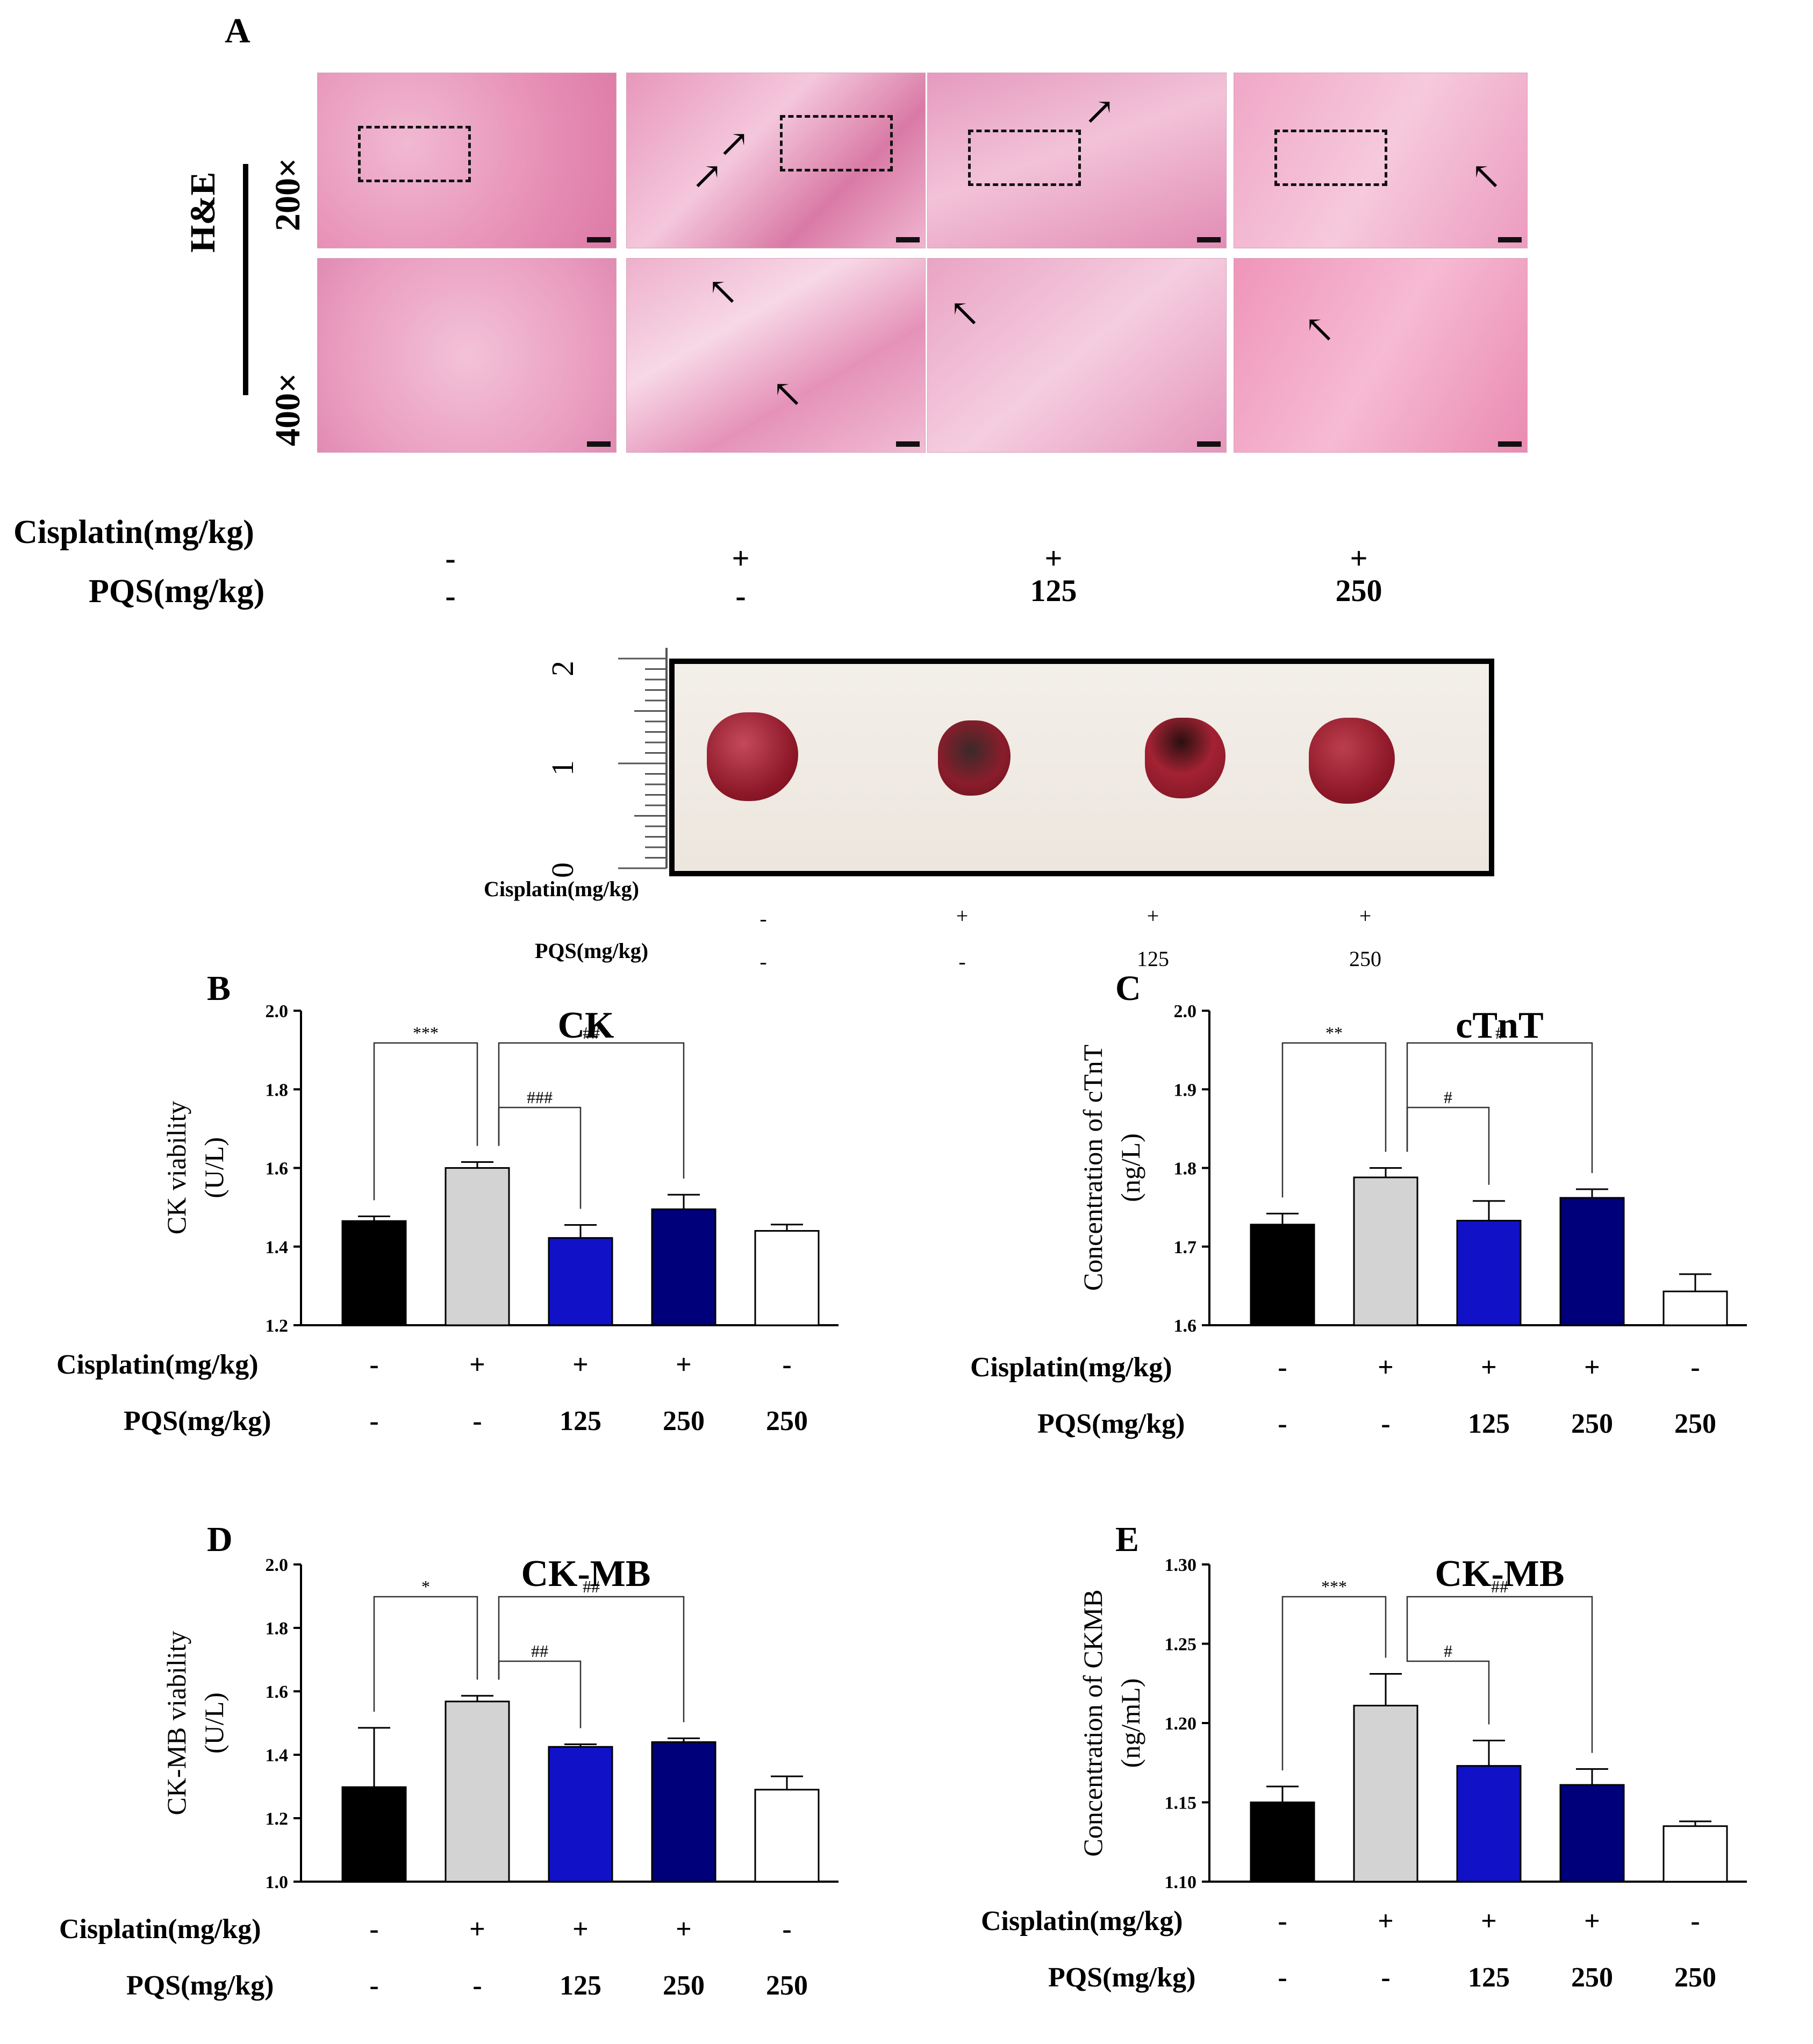  What do you see at coordinates (1181, 1882) in the screenshot?
I see `y-tick-label: 1.10` at bounding box center [1181, 1882].